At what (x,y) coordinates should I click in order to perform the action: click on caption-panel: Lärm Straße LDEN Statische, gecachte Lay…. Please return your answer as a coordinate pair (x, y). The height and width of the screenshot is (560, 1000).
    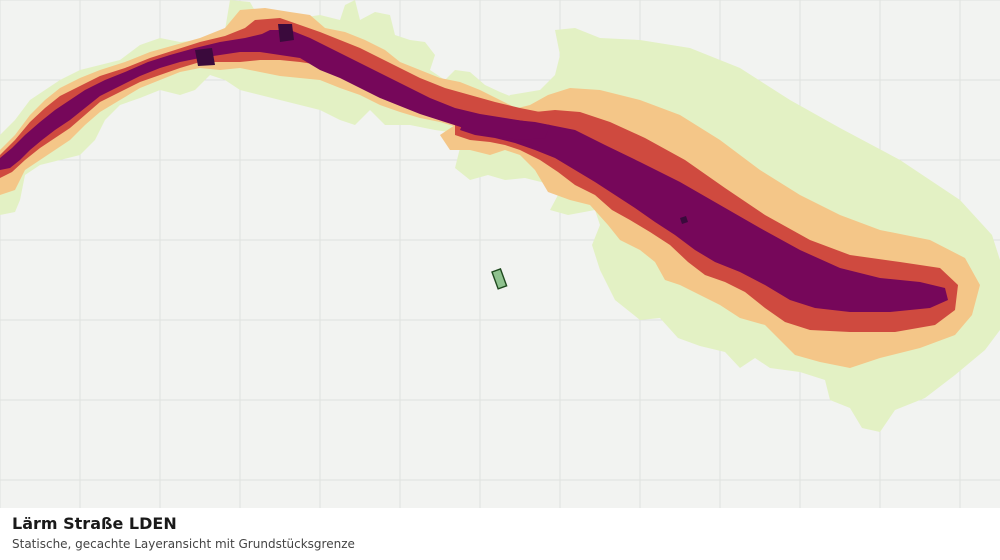
    Looking at the image, I should click on (500, 534).